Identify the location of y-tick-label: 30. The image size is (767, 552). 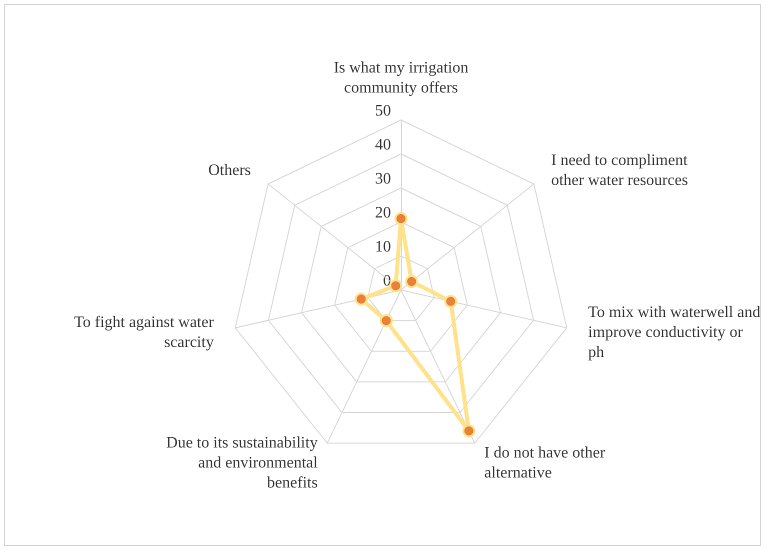
(383, 179).